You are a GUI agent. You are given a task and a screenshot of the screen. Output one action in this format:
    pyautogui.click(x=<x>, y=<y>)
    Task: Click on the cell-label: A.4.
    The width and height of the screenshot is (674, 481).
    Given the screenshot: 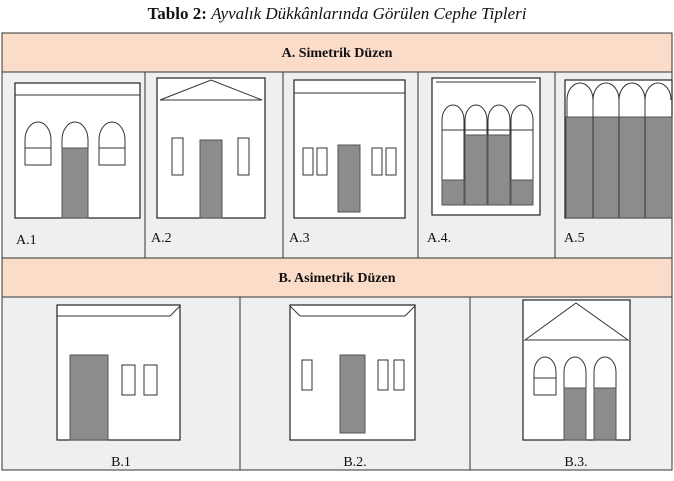 What is the action you would take?
    pyautogui.click(x=439, y=238)
    